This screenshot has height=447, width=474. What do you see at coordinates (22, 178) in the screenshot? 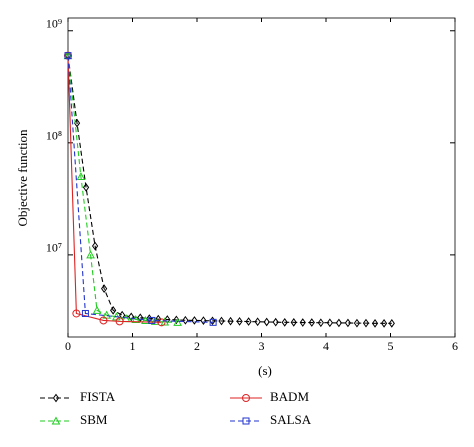
I see `y-axis-label: Objective function` at bounding box center [22, 178].